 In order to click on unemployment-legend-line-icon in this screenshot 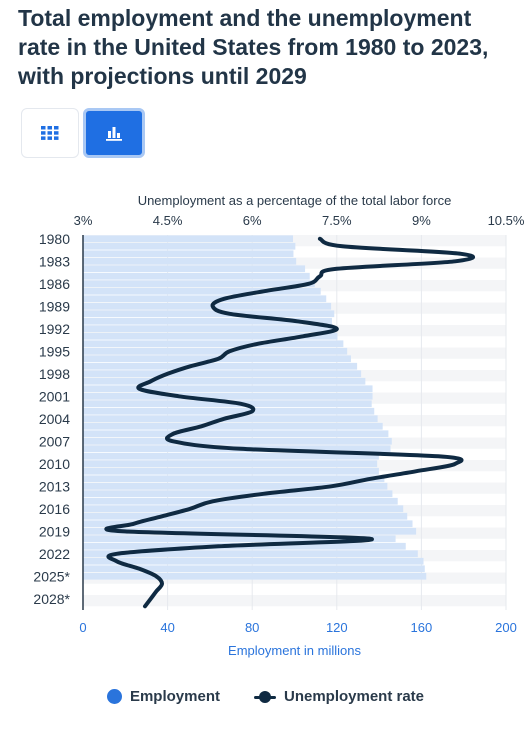, I will do `click(264, 697)`.